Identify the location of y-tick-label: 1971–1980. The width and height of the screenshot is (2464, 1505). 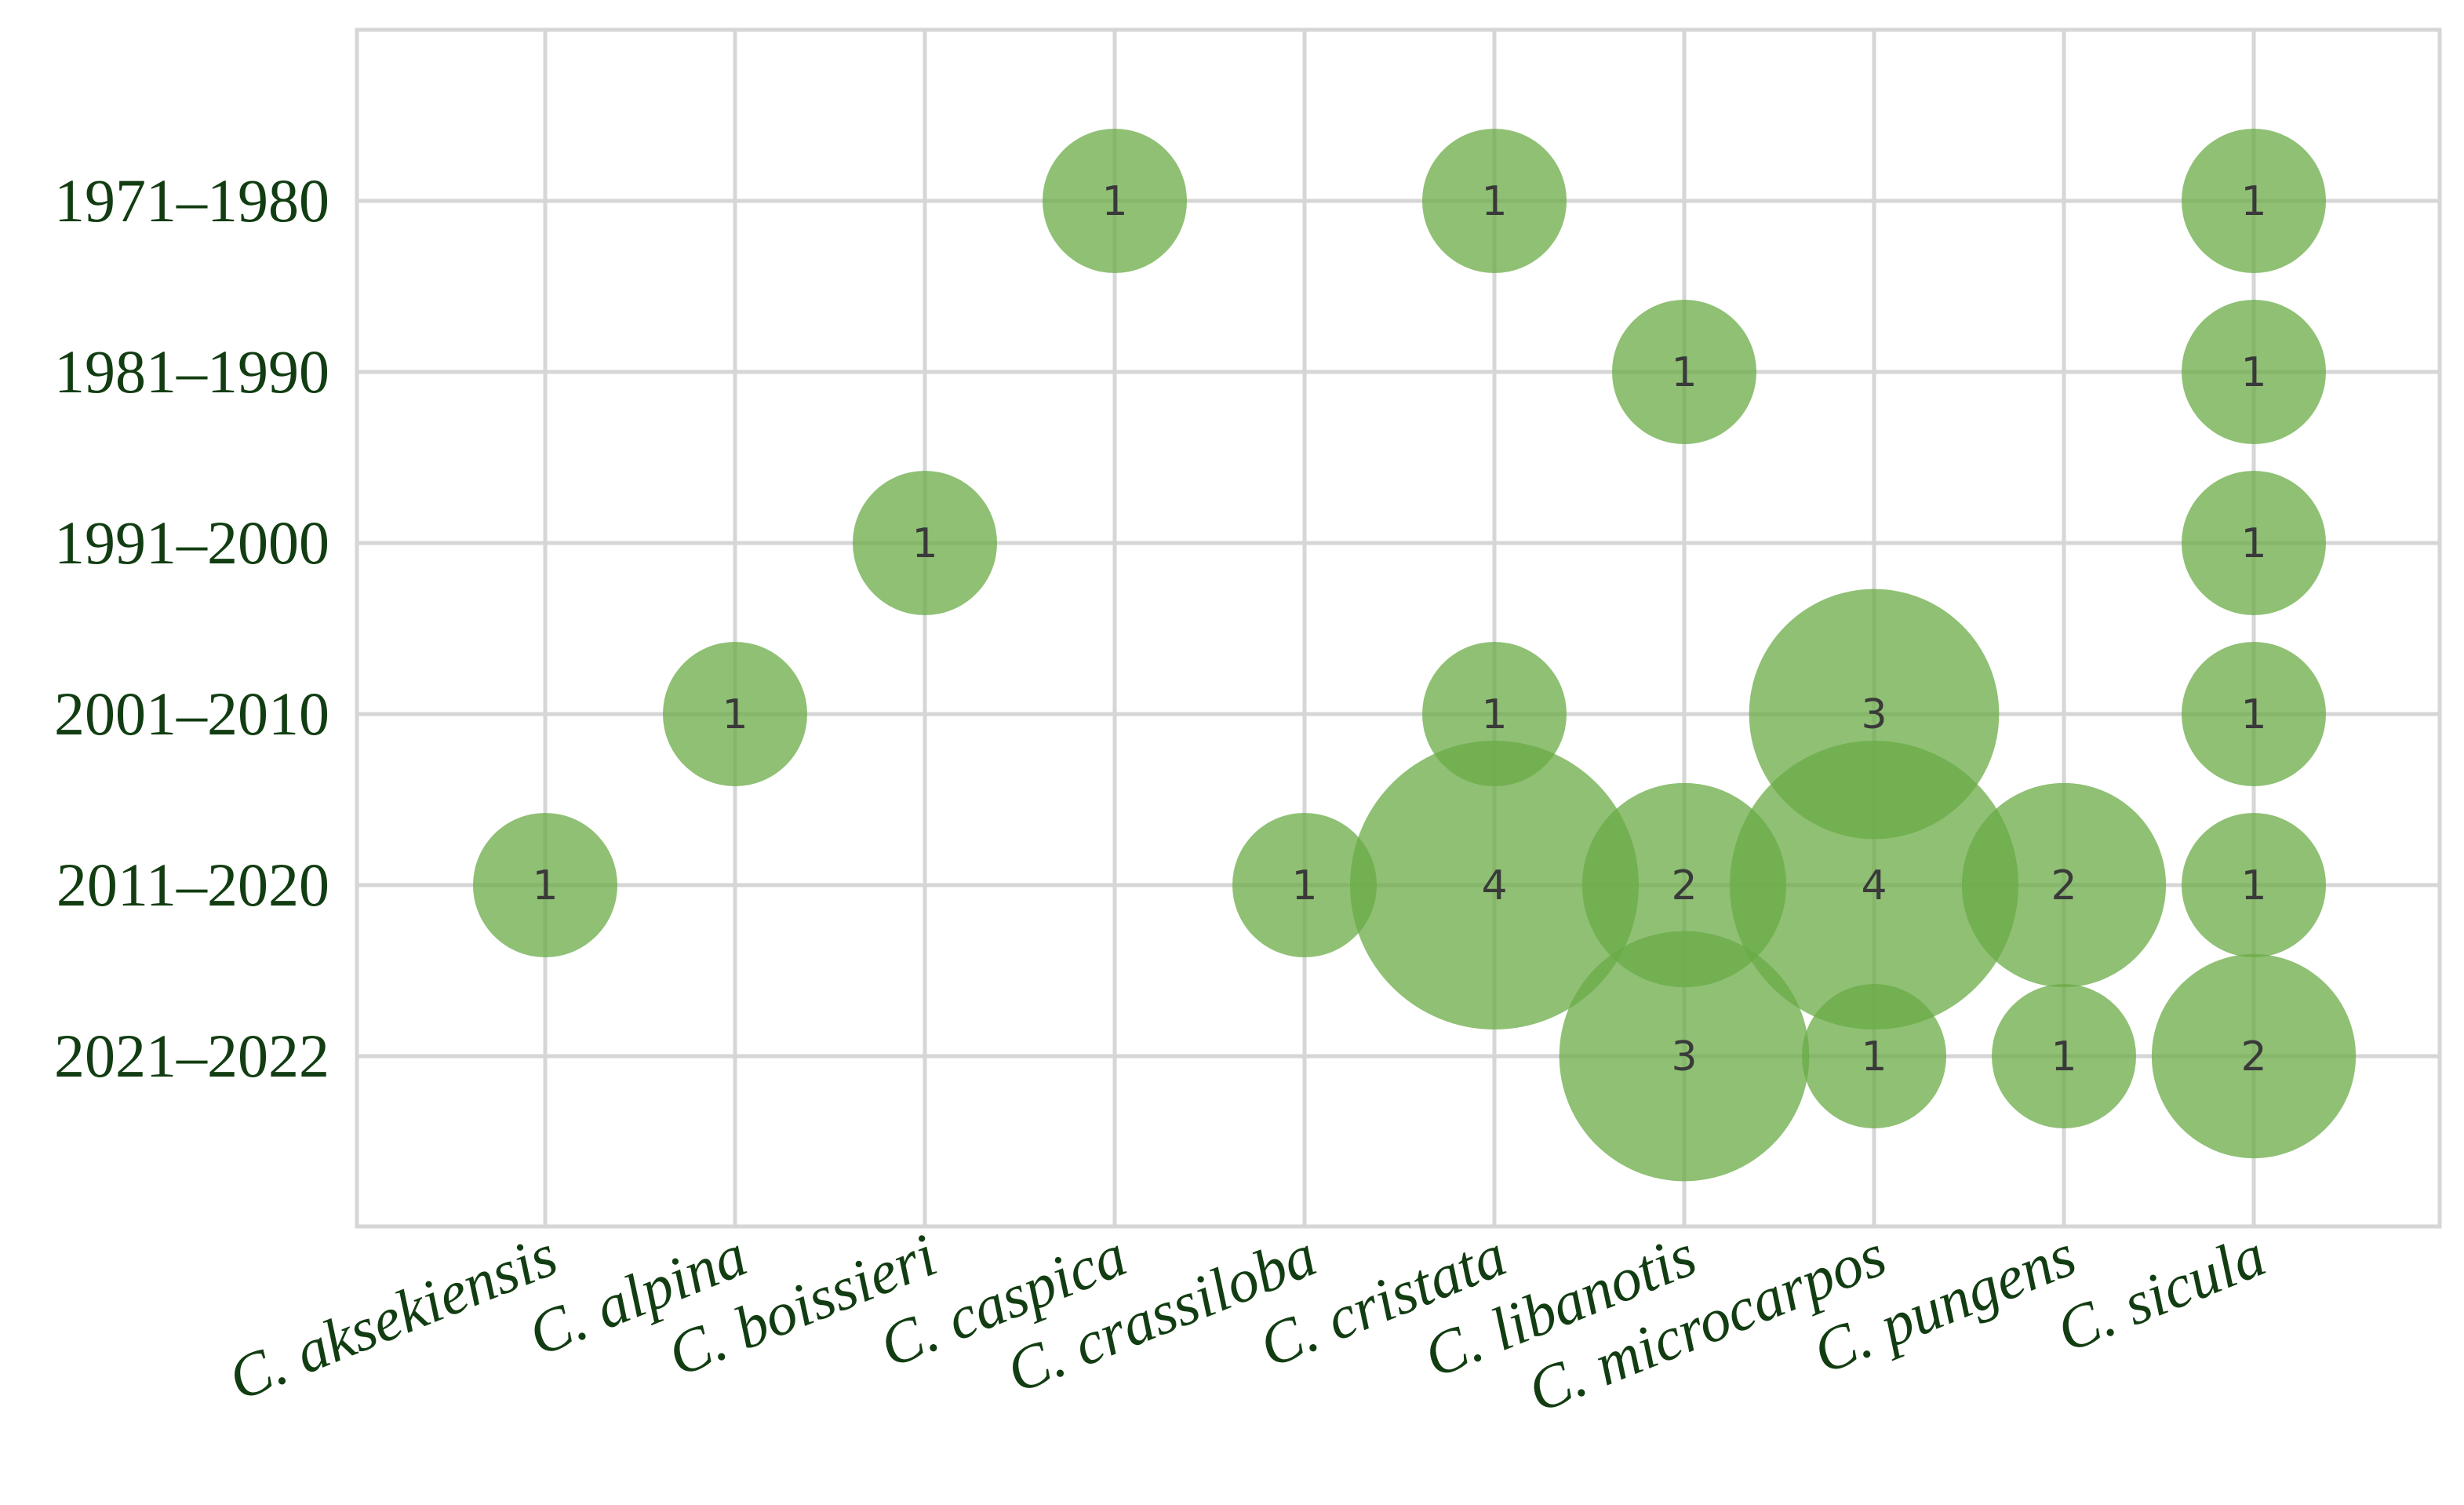
(191, 200).